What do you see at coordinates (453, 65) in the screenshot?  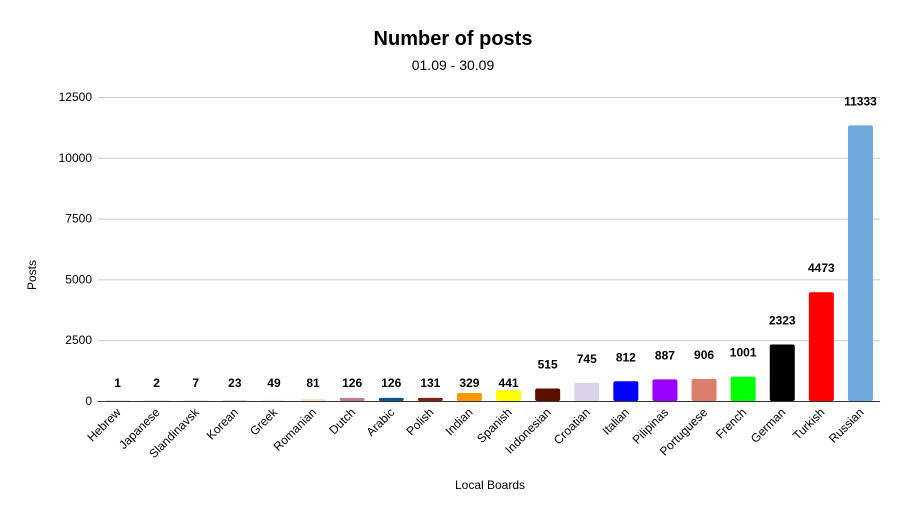 I see `chart-subtitle: 01.09 - 30.09` at bounding box center [453, 65].